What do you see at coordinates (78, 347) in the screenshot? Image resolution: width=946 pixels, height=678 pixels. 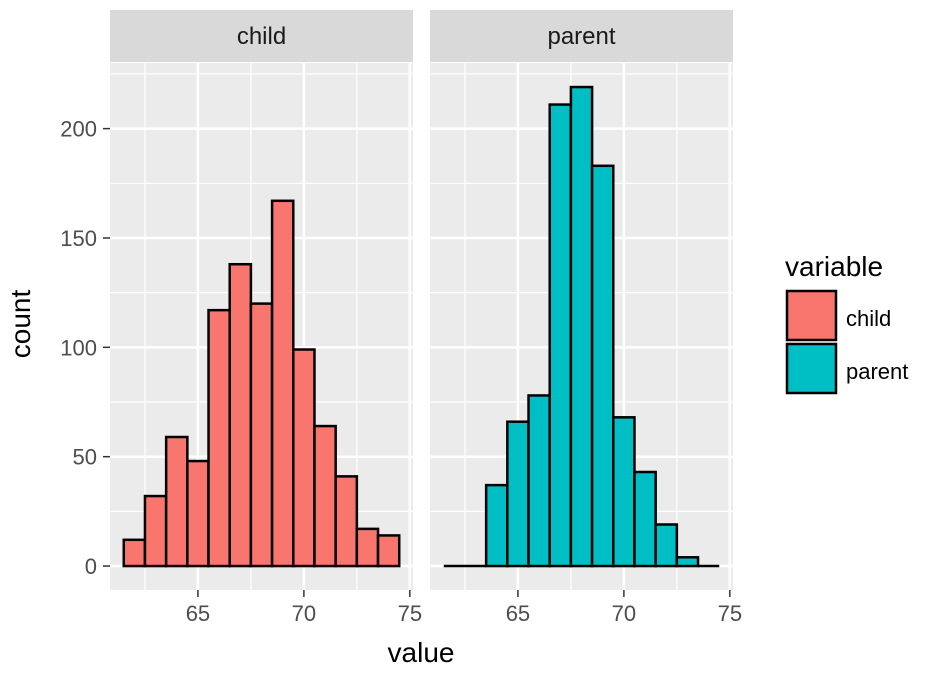 I see `y-tick-label: 100` at bounding box center [78, 347].